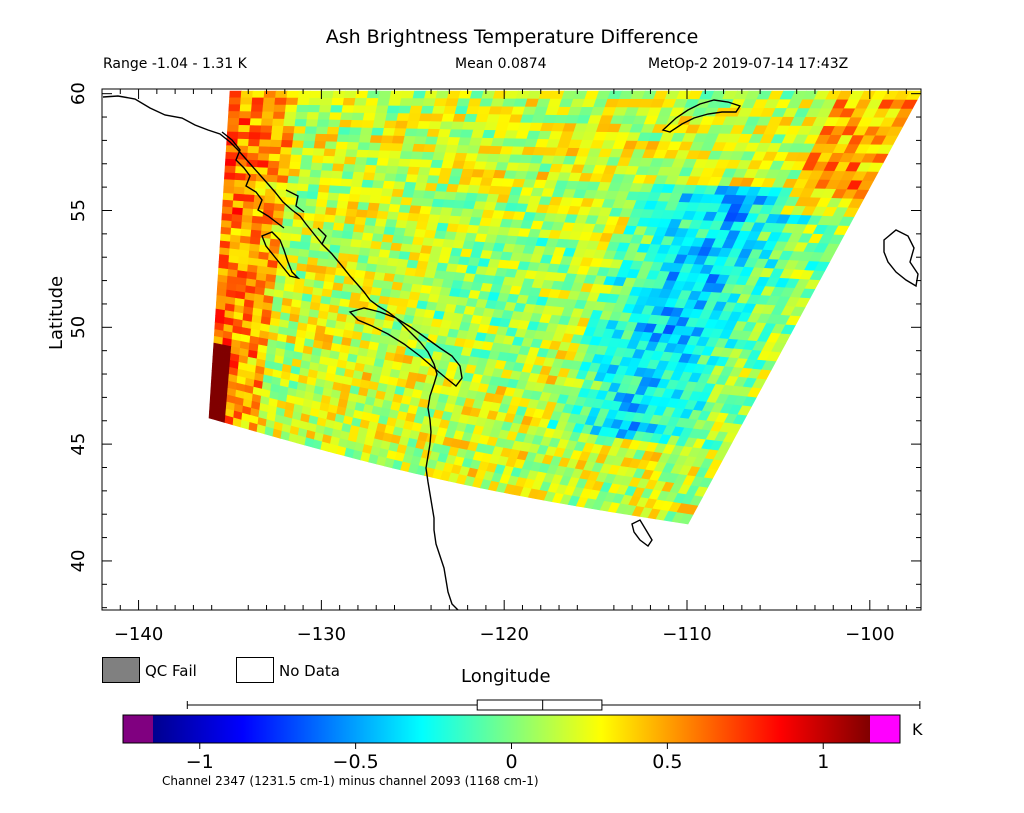  Describe the element at coordinates (121, 670) in the screenshot. I see `qc-fail-swatch` at that location.